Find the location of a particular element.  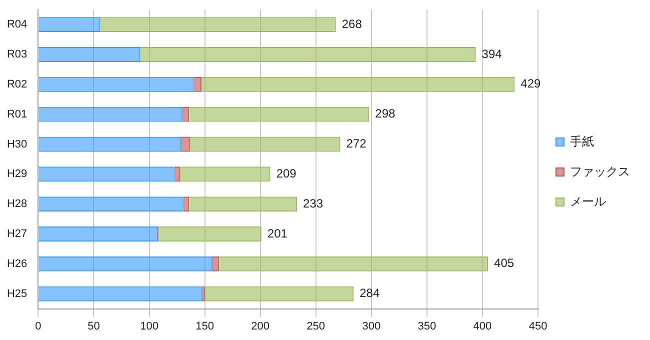

total-label: 272 is located at coordinates (356, 143).